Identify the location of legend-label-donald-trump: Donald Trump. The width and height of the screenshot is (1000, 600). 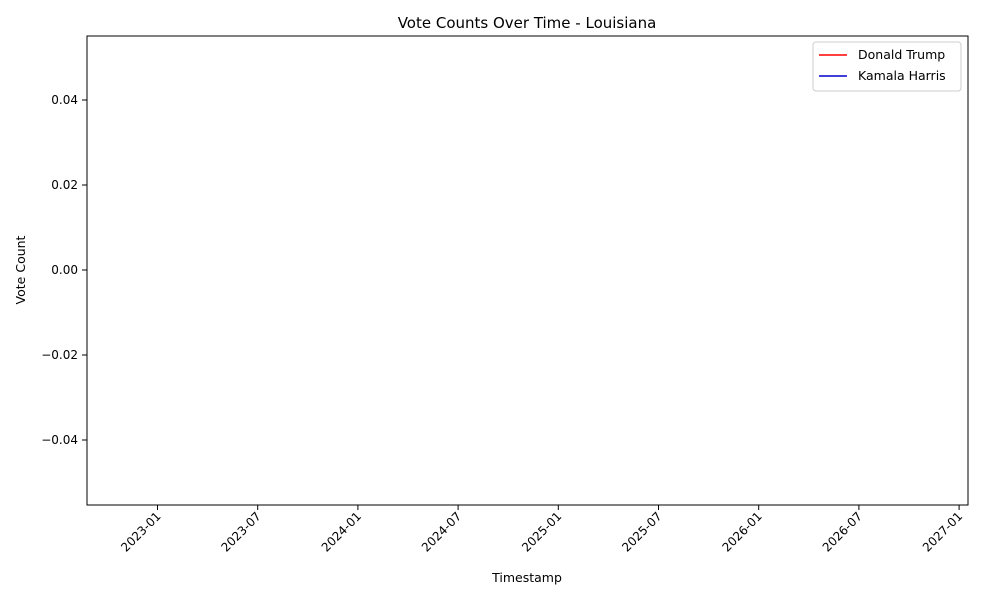
(901, 54).